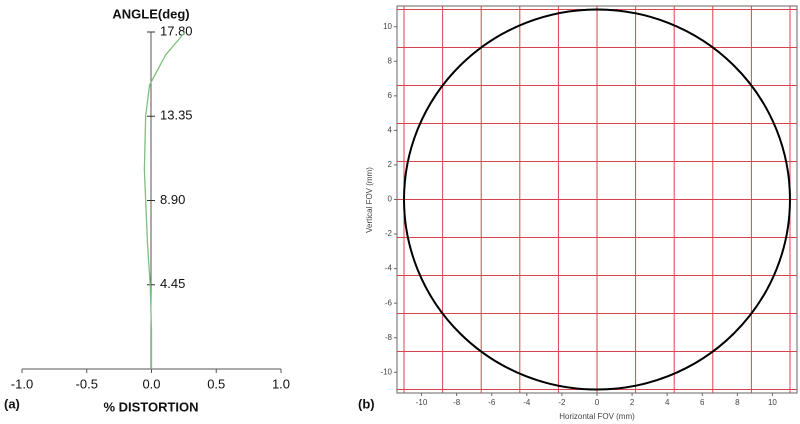 Image resolution: width=800 pixels, height=424 pixels. What do you see at coordinates (366, 403) in the screenshot?
I see `panel-label: (b)` at bounding box center [366, 403].